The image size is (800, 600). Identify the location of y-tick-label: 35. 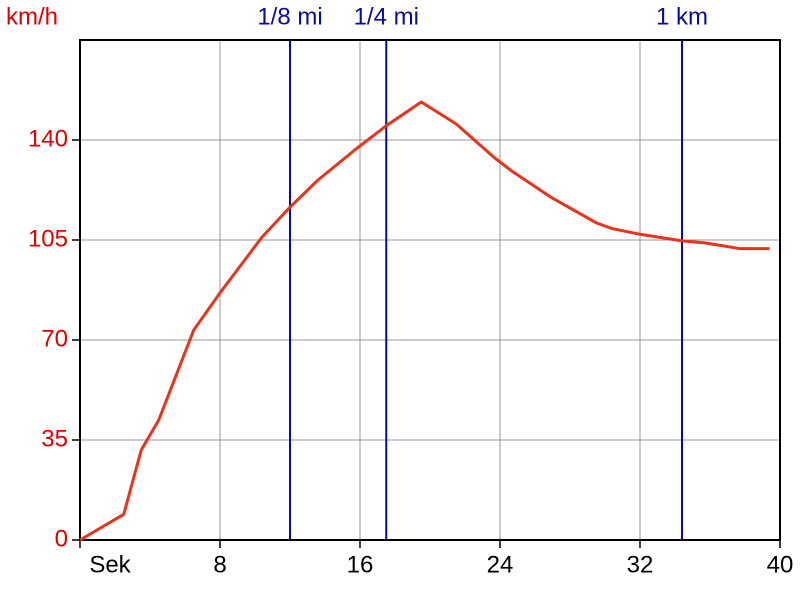
(54, 438).